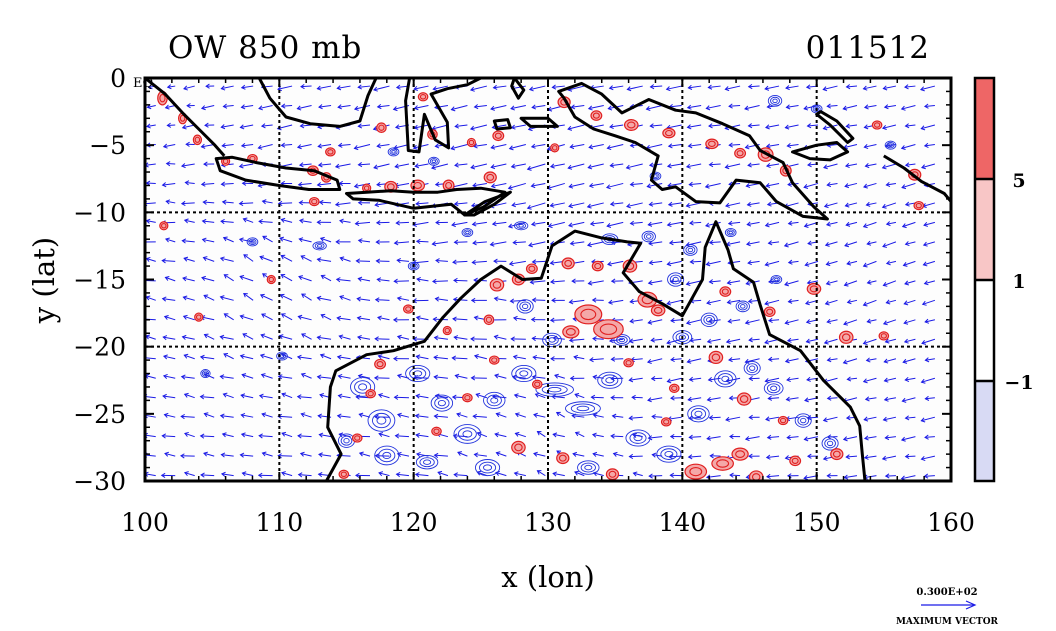 The image size is (1056, 631). I want to click on colorbar-label-neg1: −1, so click(1018, 383).